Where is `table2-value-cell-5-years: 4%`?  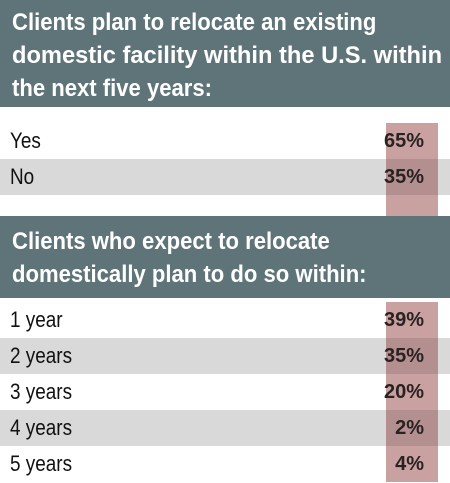 table2-value-cell-5-years: 4% is located at coordinates (412, 464).